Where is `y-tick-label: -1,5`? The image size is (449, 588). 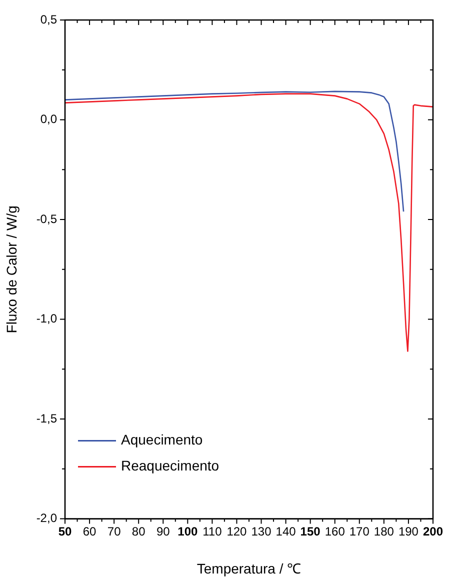
y-tick-label: -1,5 is located at coordinates (47, 418).